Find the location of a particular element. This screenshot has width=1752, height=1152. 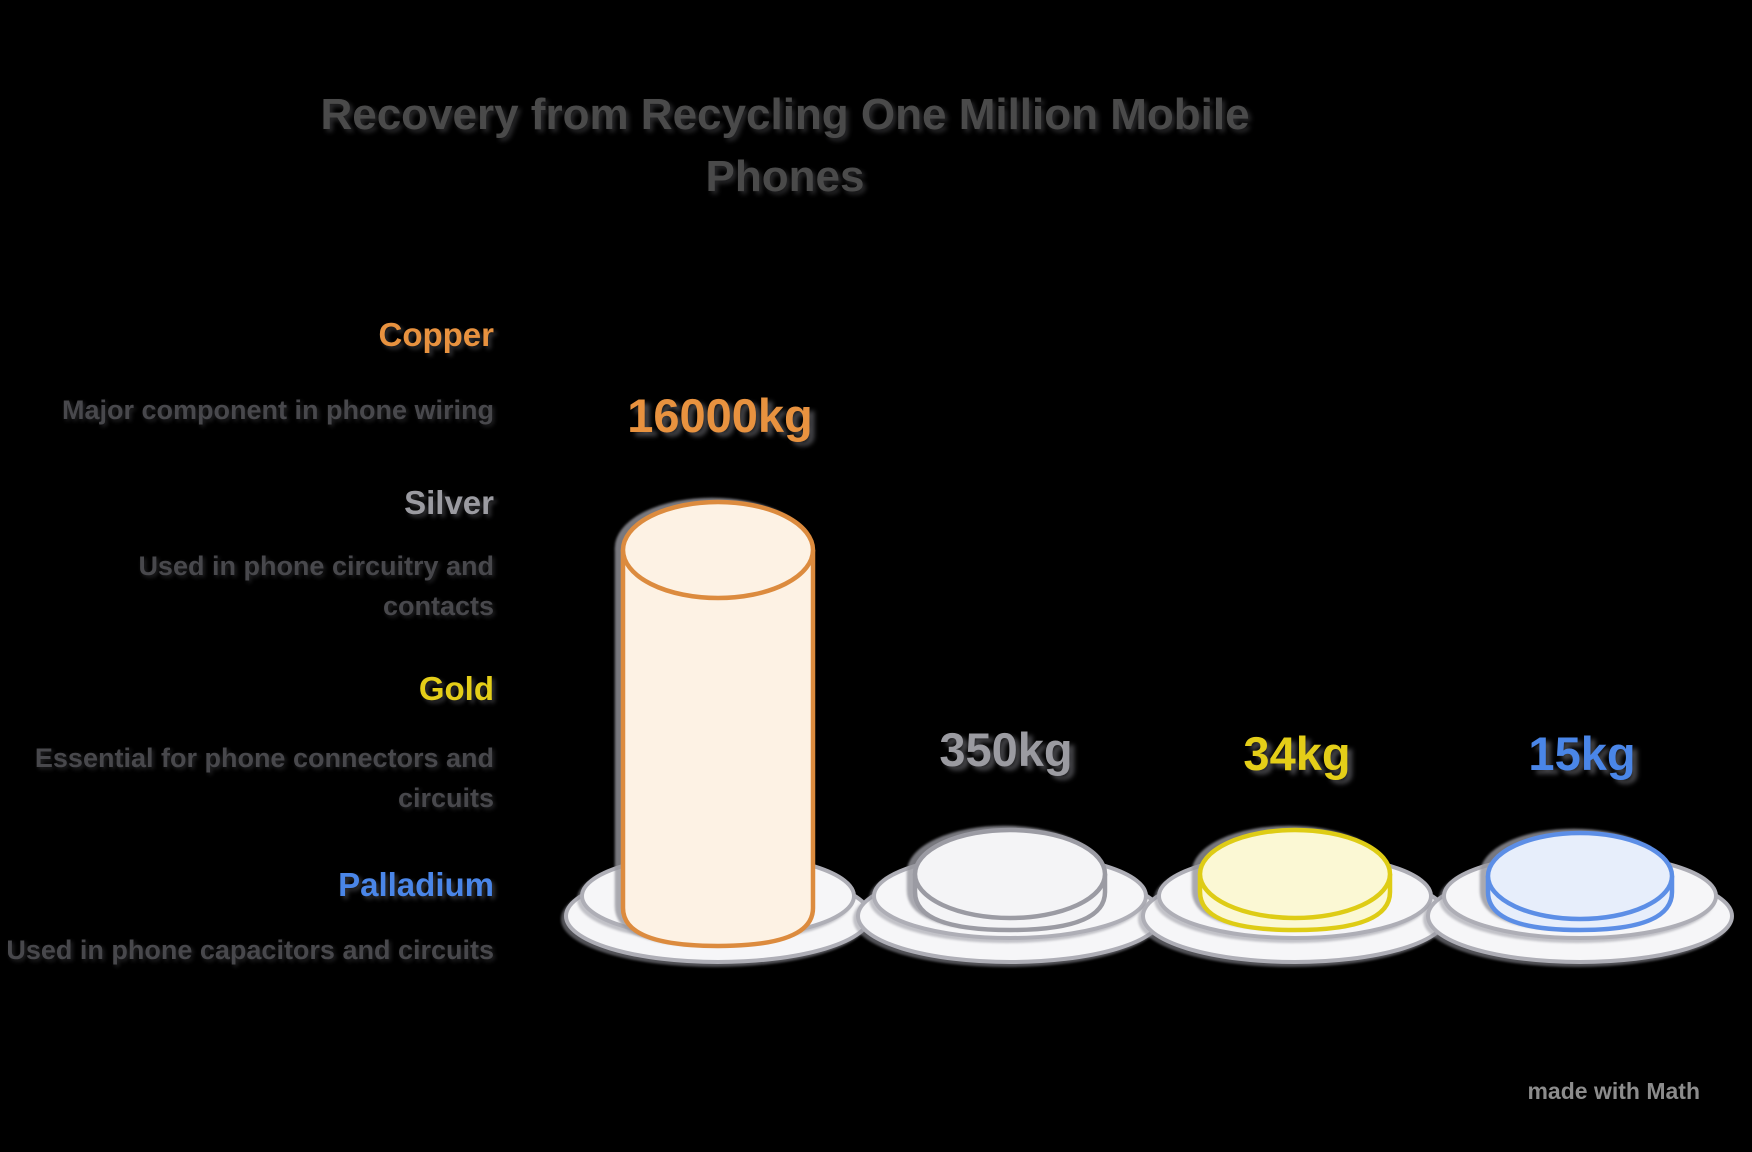

legend-desc-palladium: Used in phone capacitors and circuits is located at coordinates (250, 950).